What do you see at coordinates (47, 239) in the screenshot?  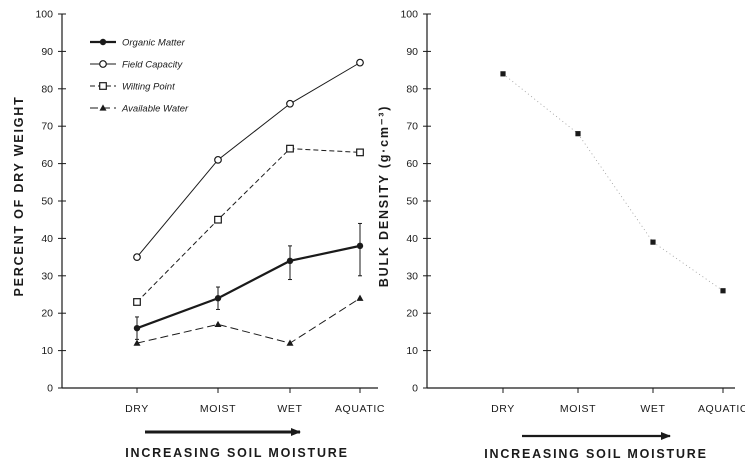 I see `left-y-tick-label: 40` at bounding box center [47, 239].